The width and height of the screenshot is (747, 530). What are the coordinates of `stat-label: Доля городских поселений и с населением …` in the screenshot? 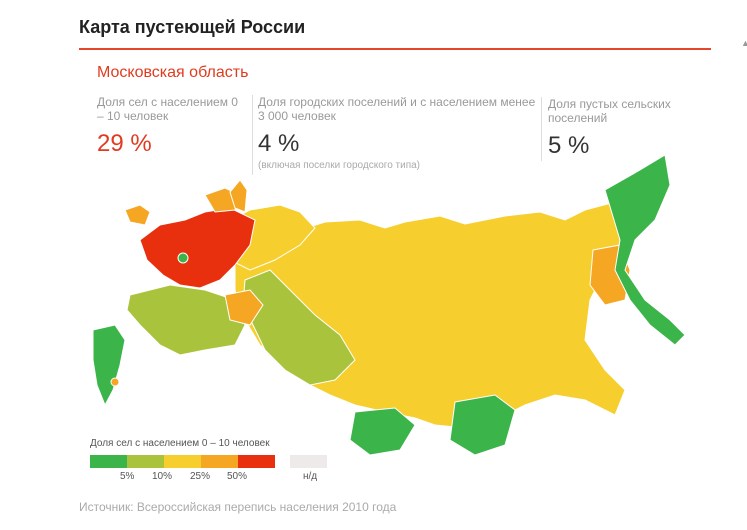 It's located at (397, 109).